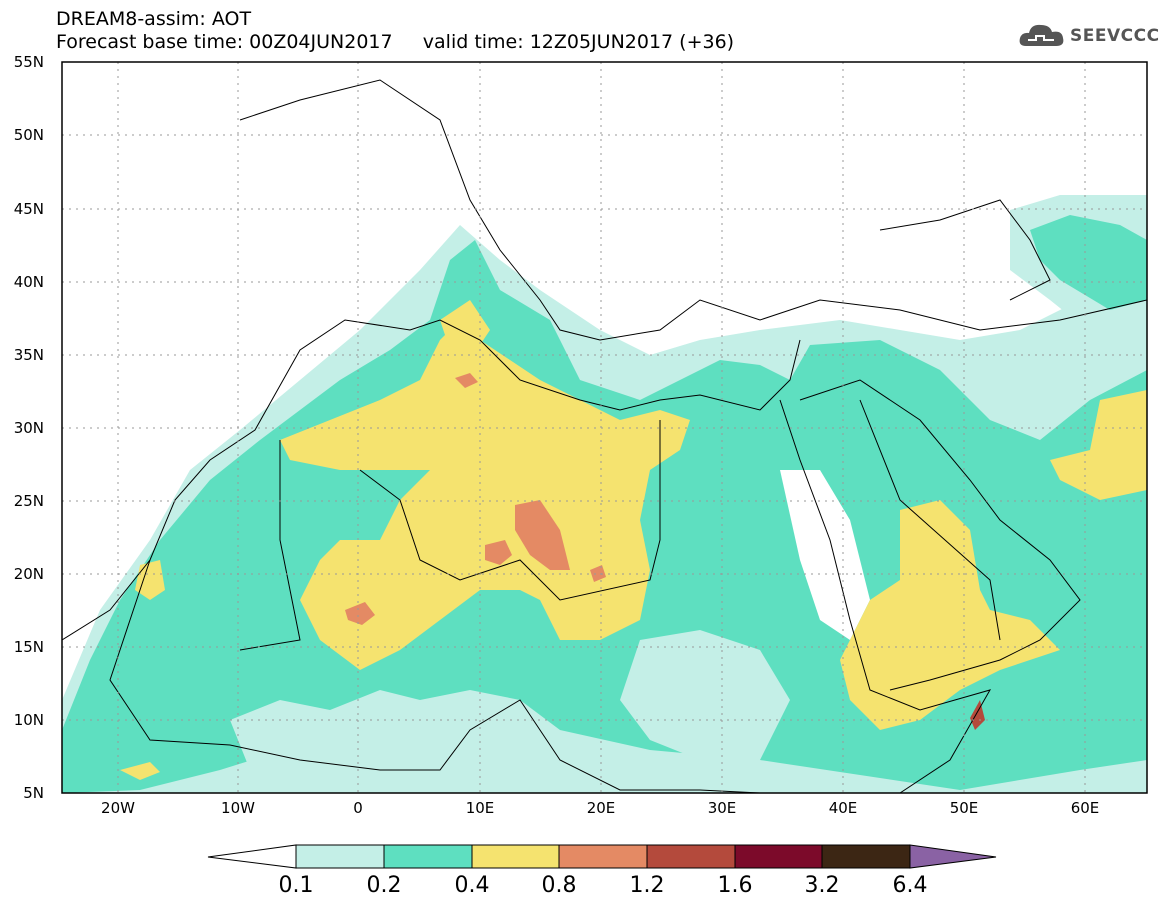 The width and height of the screenshot is (1165, 905). Describe the element at coordinates (252, 856) in the screenshot. I see `colorbar-seg-lower-ext` at that location.